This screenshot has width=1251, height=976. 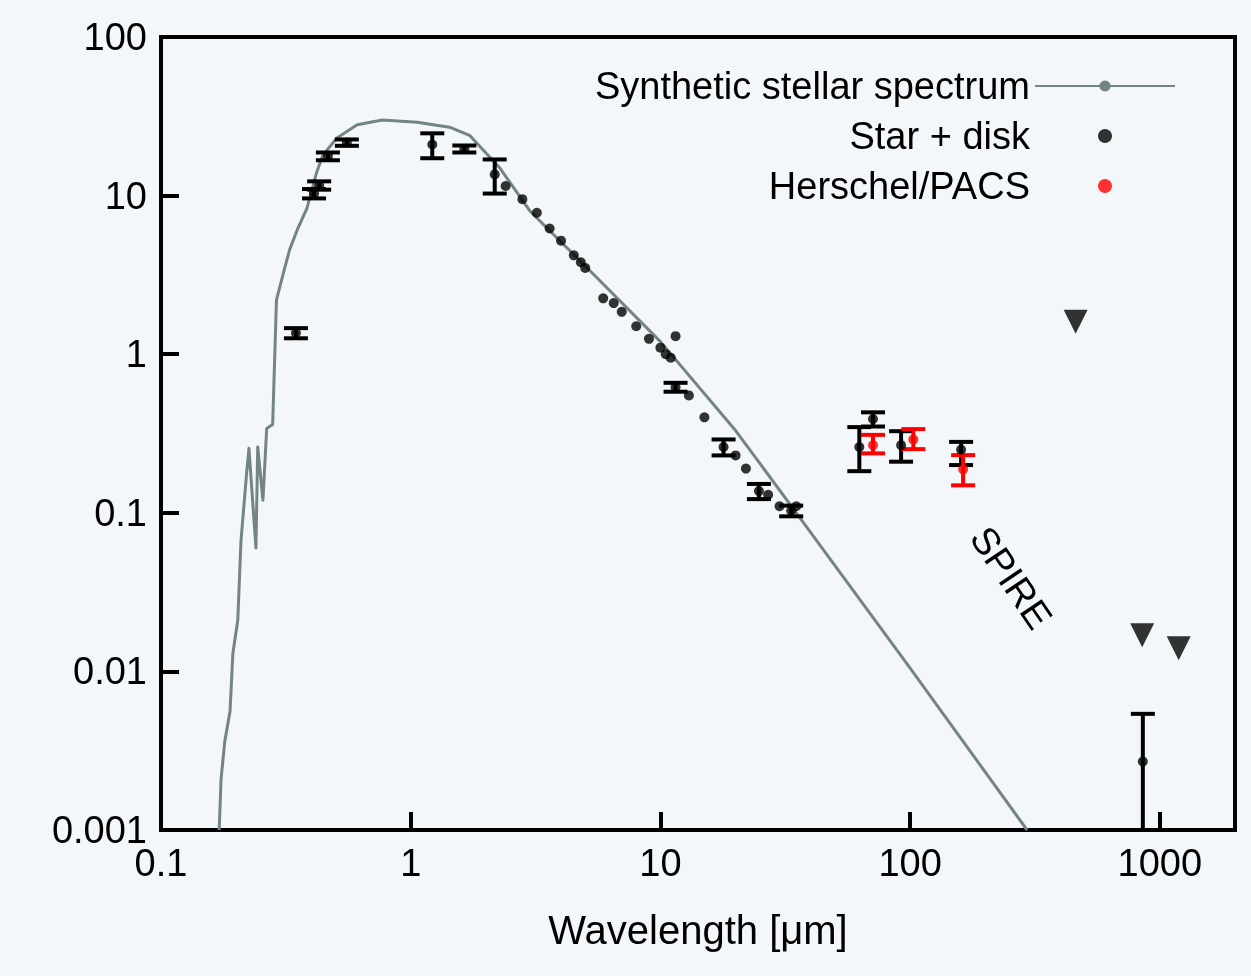 I want to click on legend-label: Star + disk, so click(x=940, y=136).